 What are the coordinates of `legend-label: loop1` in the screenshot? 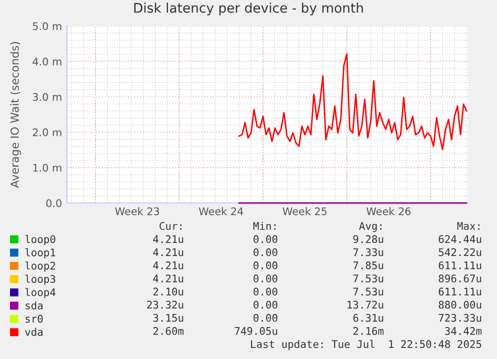 It's located at (40, 253).